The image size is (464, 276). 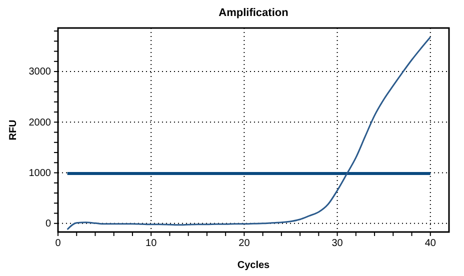 What do you see at coordinates (152, 244) in the screenshot?
I see `x-tick-label: 10` at bounding box center [152, 244].